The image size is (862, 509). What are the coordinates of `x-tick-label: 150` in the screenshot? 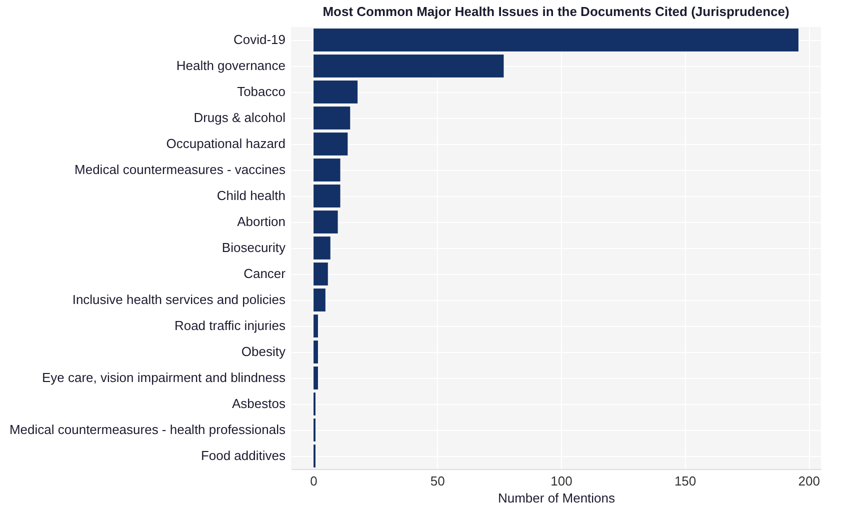 It's located at (685, 481).